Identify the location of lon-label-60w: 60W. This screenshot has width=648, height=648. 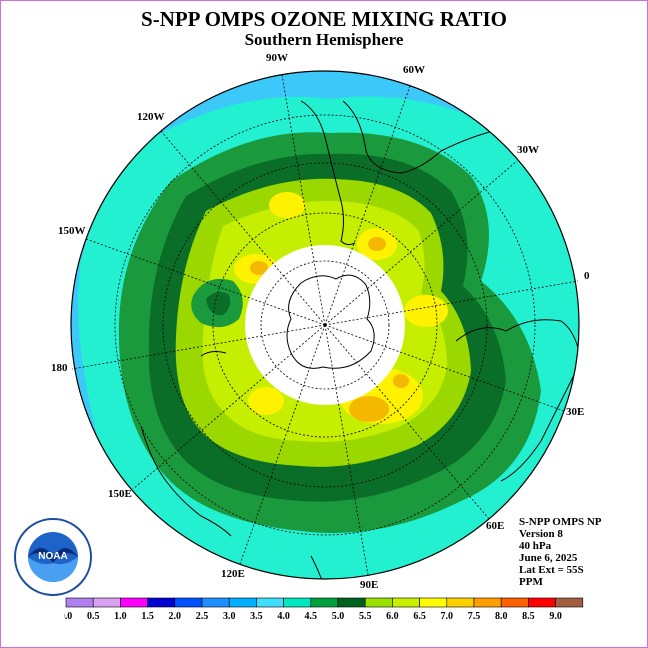
(414, 70).